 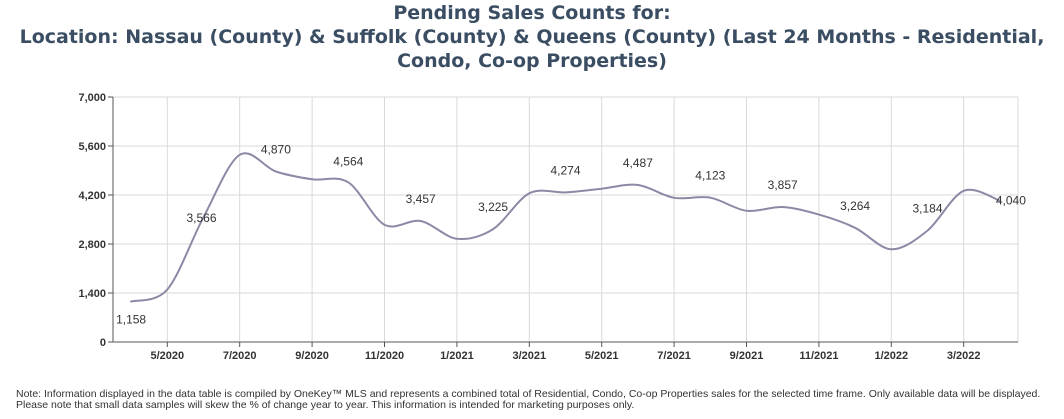 I want to click on y-tick-label: 7,000, so click(x=92, y=98).